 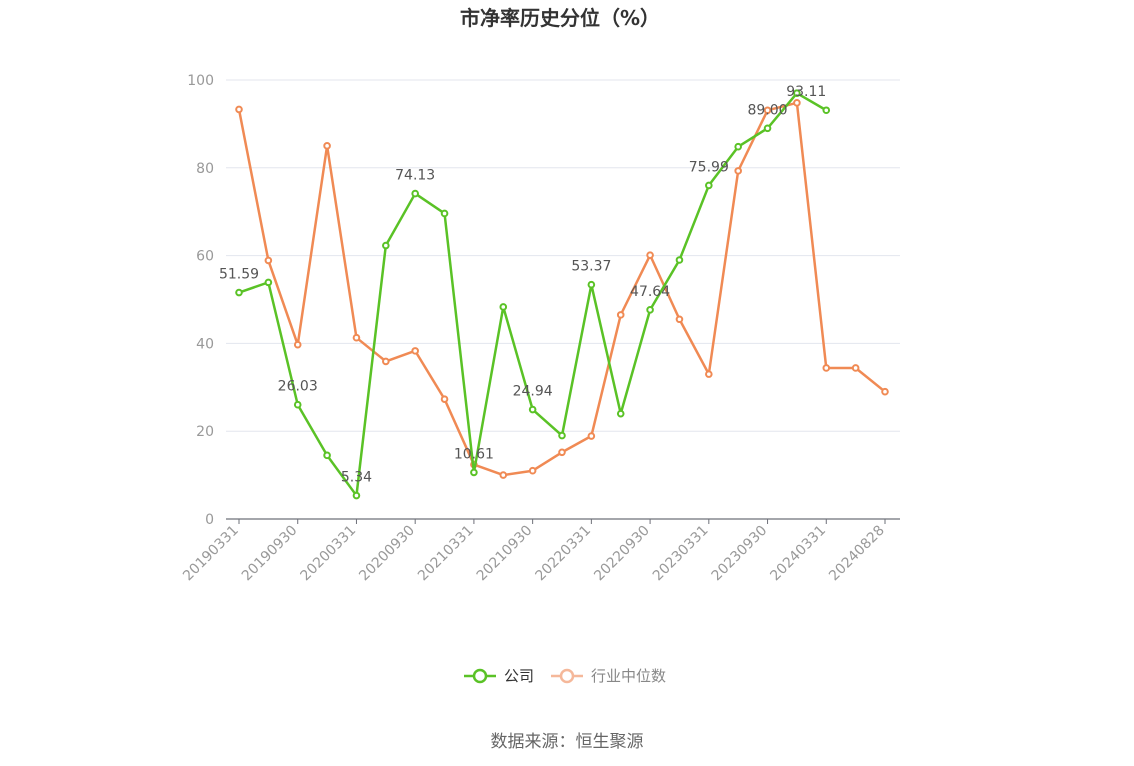 I want to click on x-tick-label: 20200331, so click(x=329, y=554).